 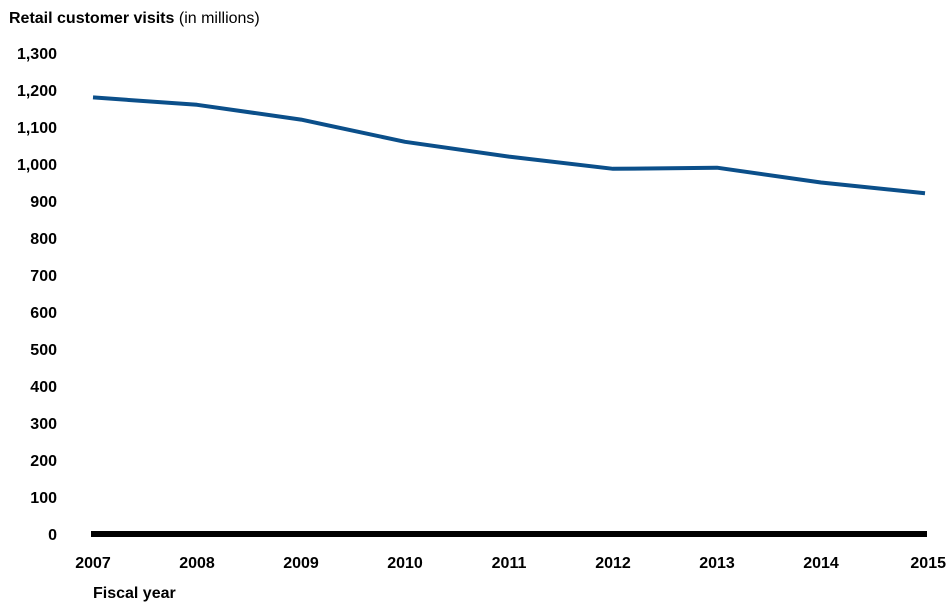 What do you see at coordinates (301, 563) in the screenshot?
I see `x-tick-label: 2009` at bounding box center [301, 563].